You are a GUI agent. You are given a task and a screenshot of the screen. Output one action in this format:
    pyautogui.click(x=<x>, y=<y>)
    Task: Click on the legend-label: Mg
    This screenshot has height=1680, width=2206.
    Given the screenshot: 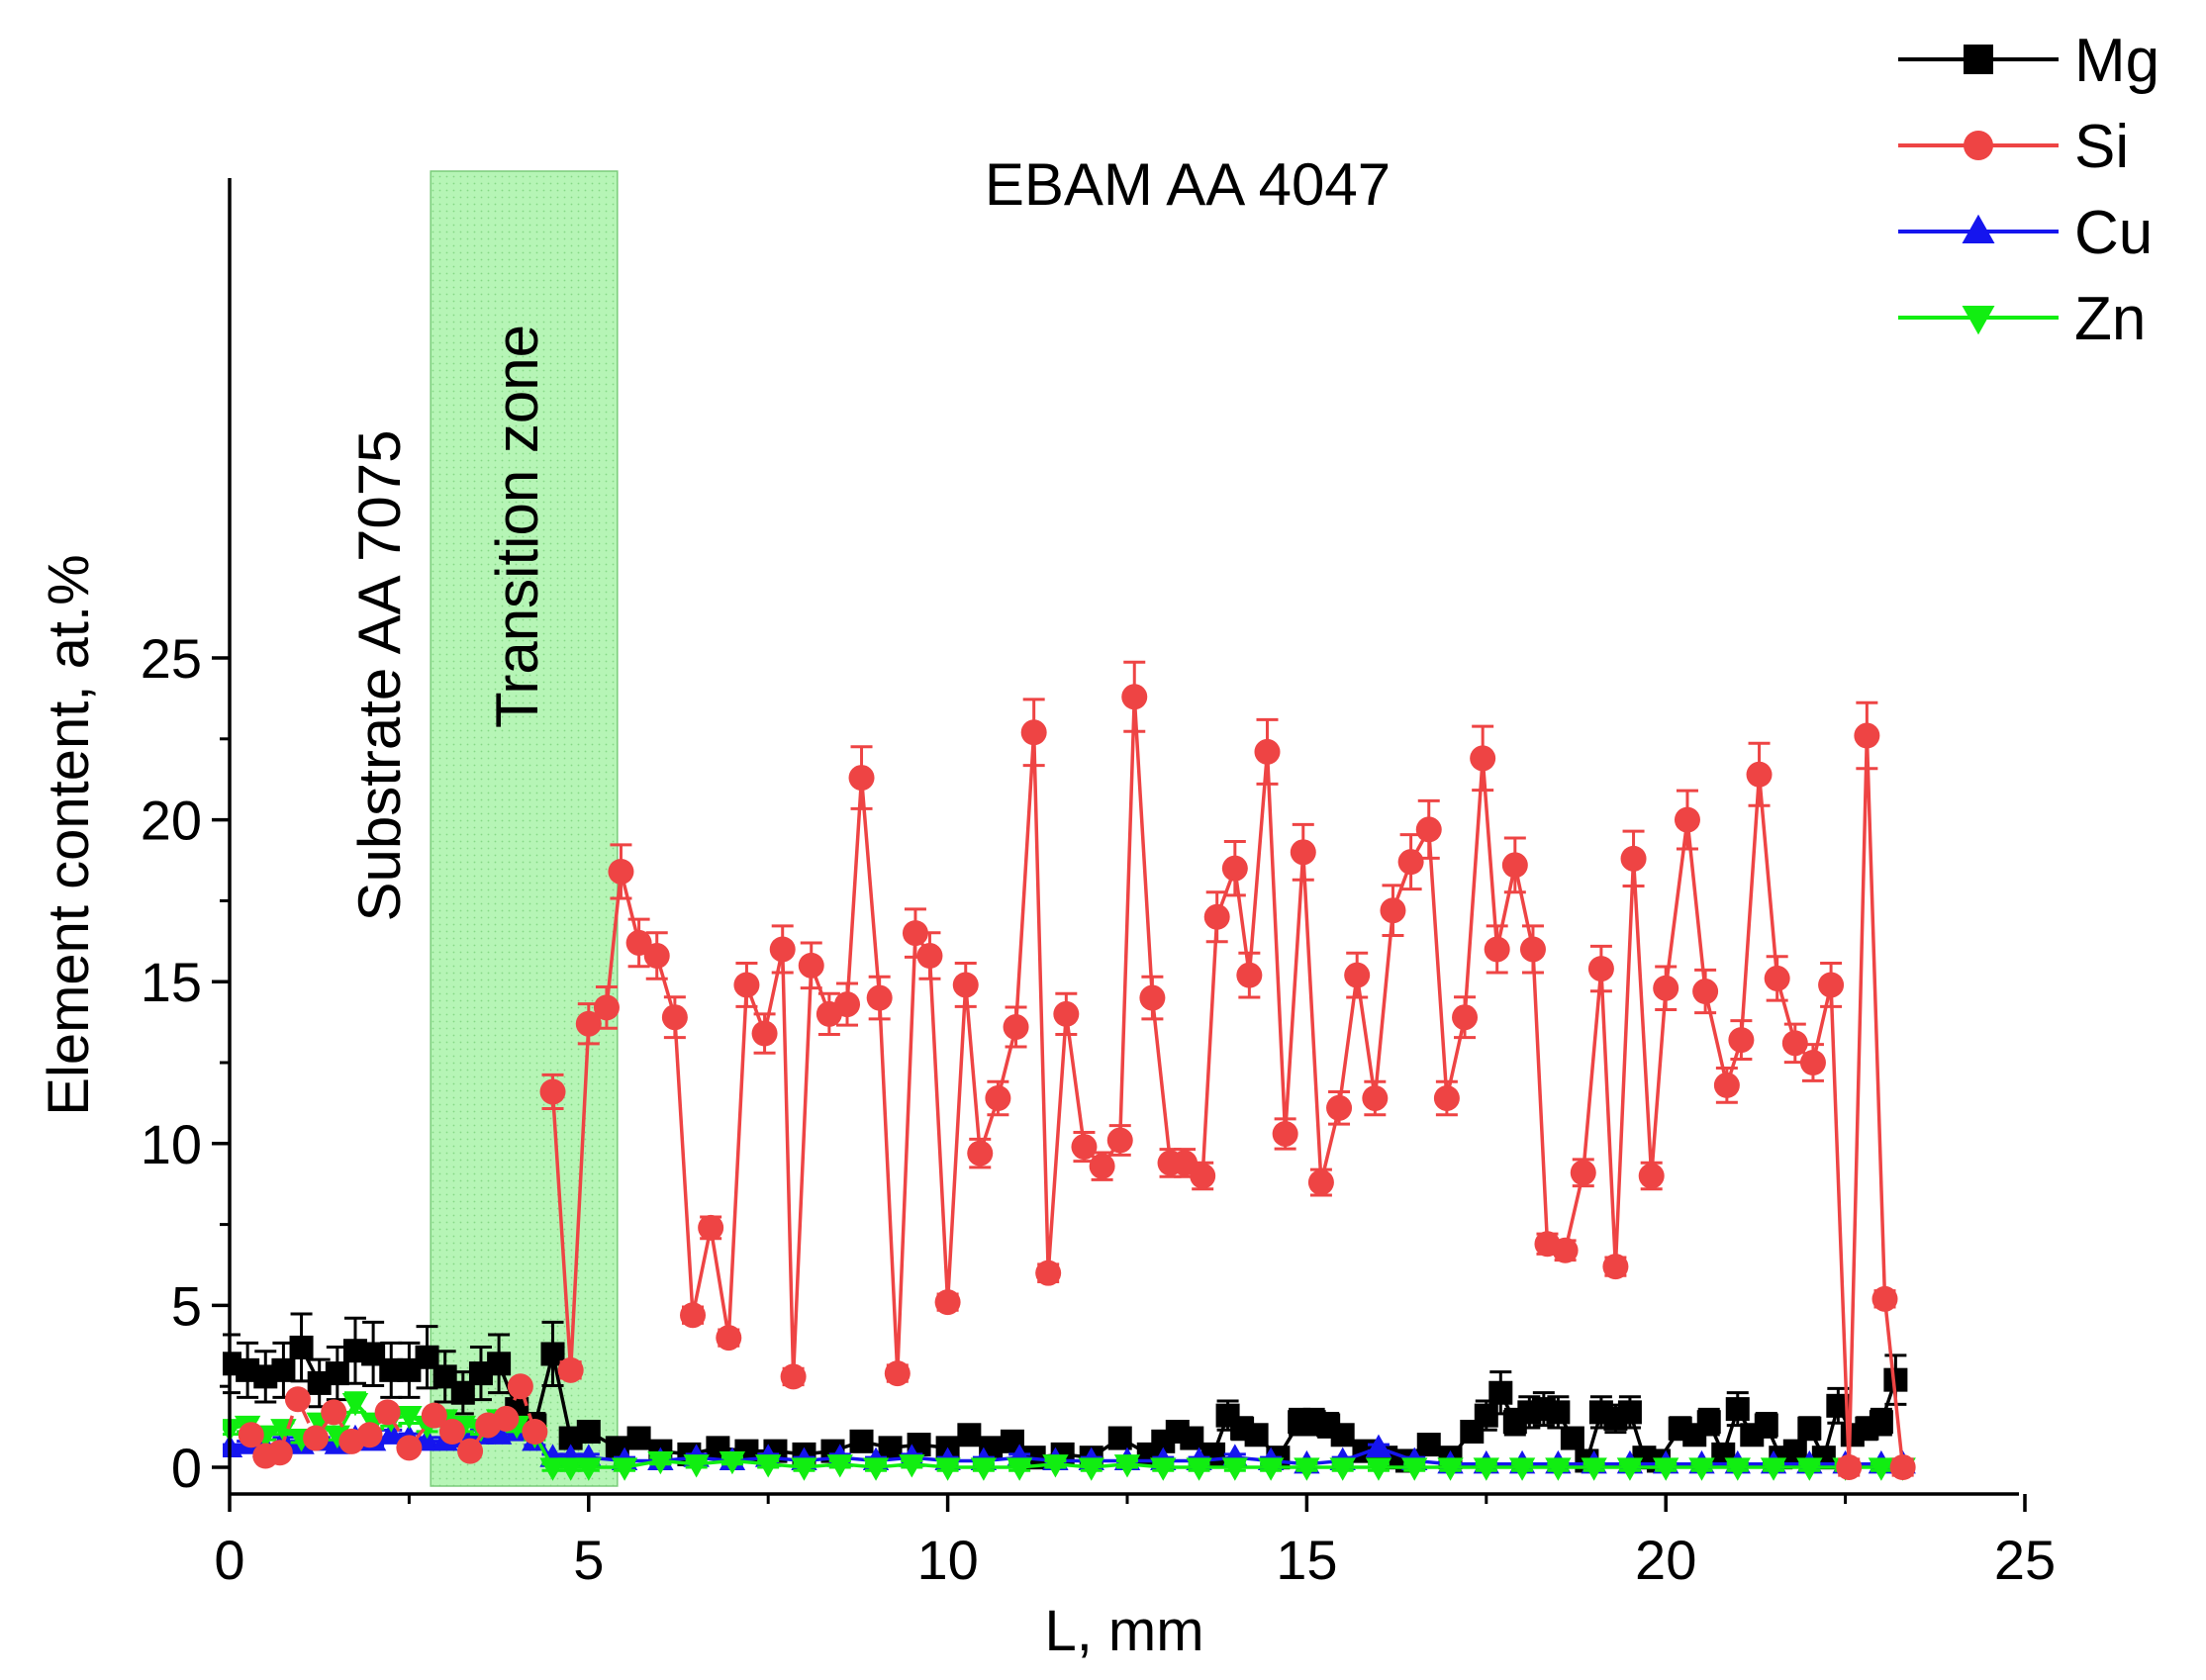 What is the action you would take?
    pyautogui.click(x=2116, y=61)
    